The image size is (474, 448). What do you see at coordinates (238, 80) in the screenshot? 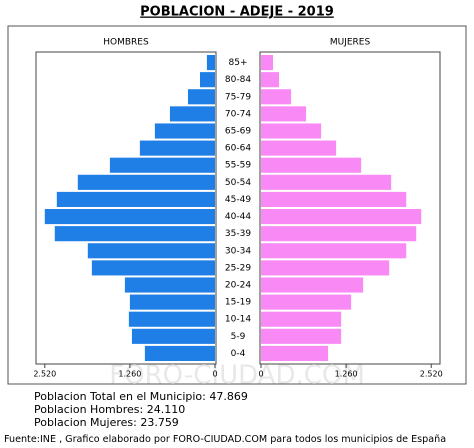
I see `category-label: 80-84` at bounding box center [238, 80].